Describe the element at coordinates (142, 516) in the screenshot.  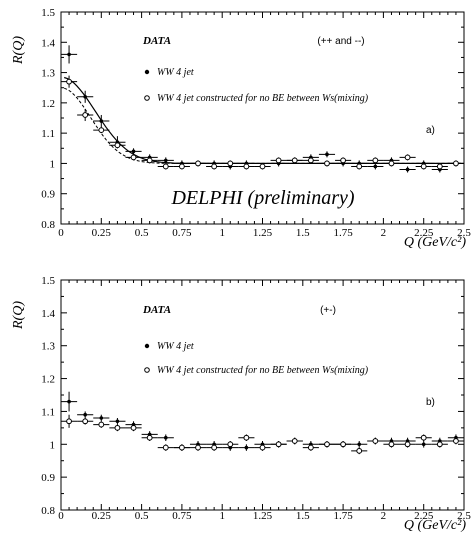
I see `x-tick-label: 0.5` at that location.